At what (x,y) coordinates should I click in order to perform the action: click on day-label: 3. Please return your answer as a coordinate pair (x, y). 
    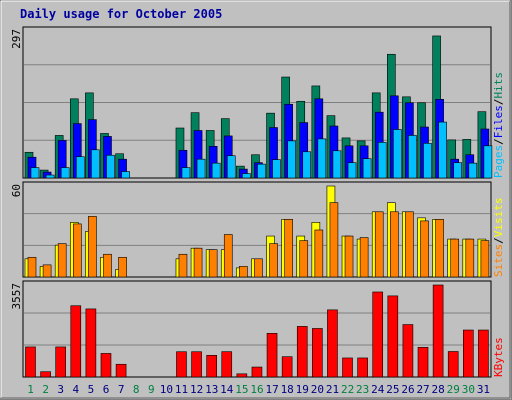
    Looking at the image, I should click on (60, 389).